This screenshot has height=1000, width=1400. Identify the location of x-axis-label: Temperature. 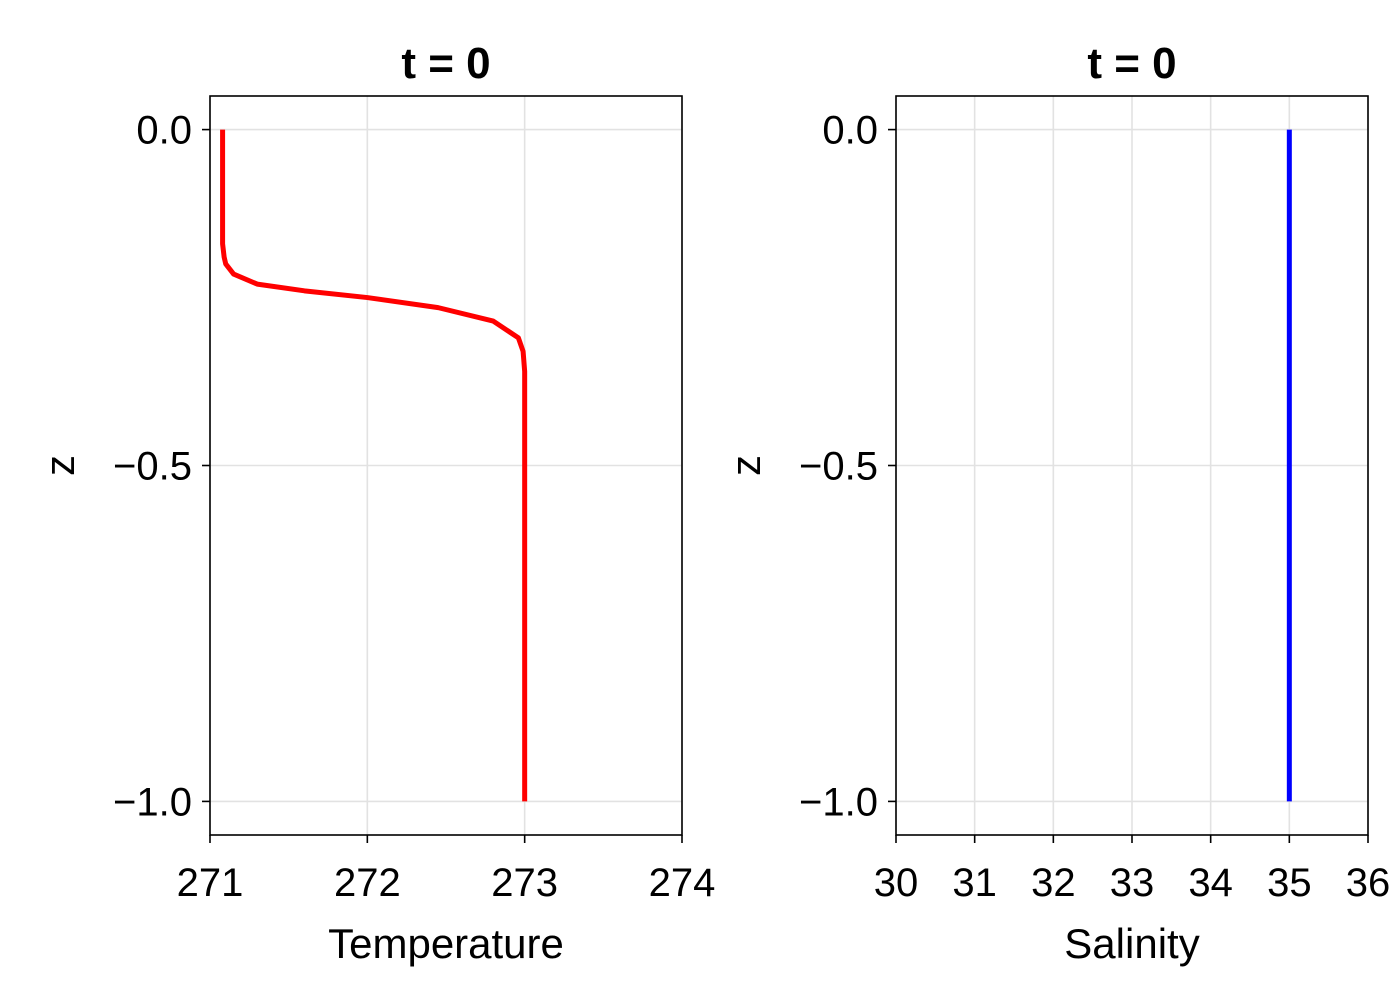
(446, 943).